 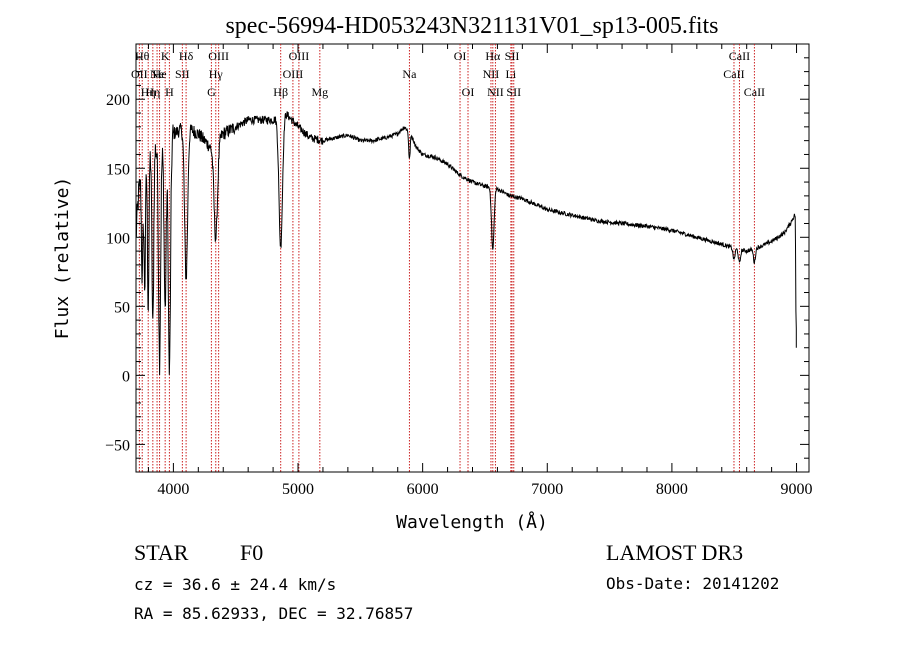 What do you see at coordinates (126, 376) in the screenshot?
I see `y-tick-label: 0` at bounding box center [126, 376].